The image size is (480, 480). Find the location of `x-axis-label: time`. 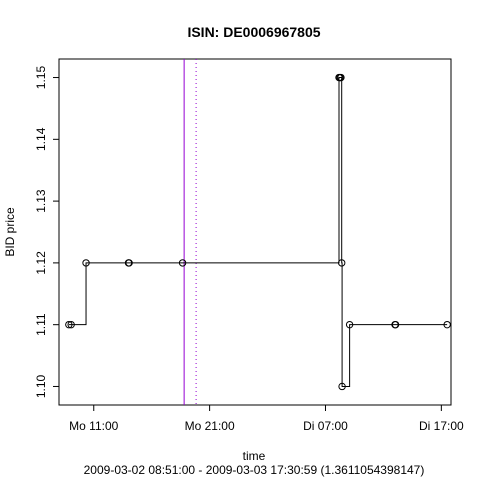

x-axis-label: time is located at coordinates (254, 456).